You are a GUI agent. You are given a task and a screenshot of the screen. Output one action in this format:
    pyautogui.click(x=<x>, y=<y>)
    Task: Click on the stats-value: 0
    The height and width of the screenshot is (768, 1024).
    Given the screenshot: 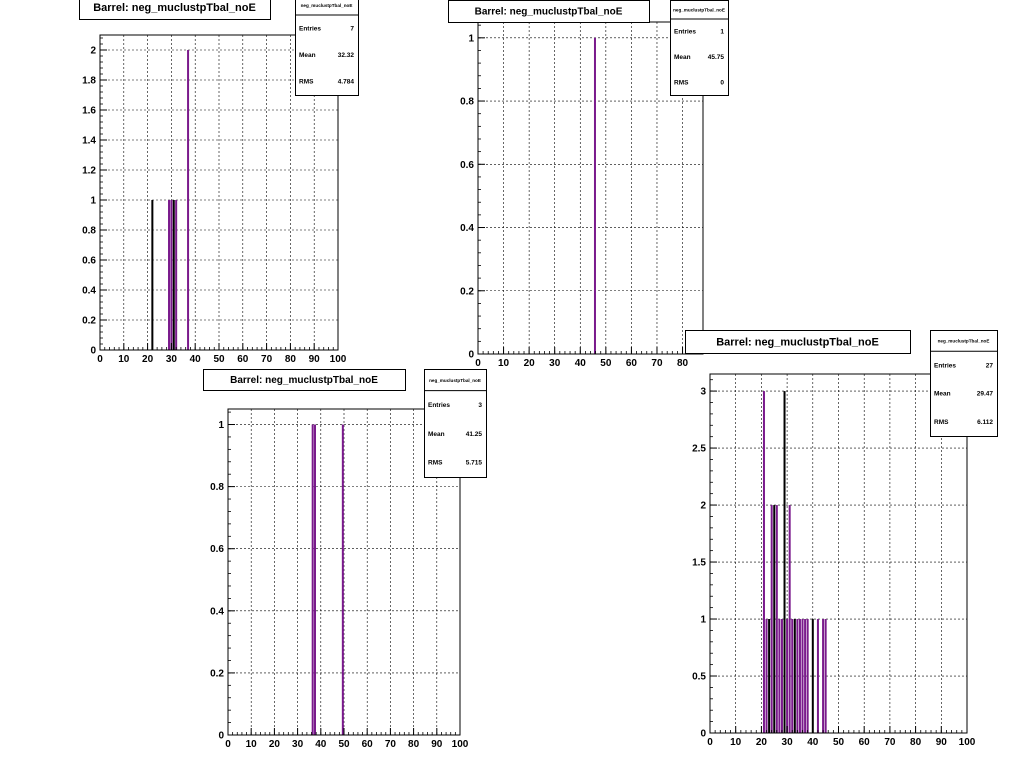 What is the action you would take?
    pyautogui.click(x=722, y=82)
    